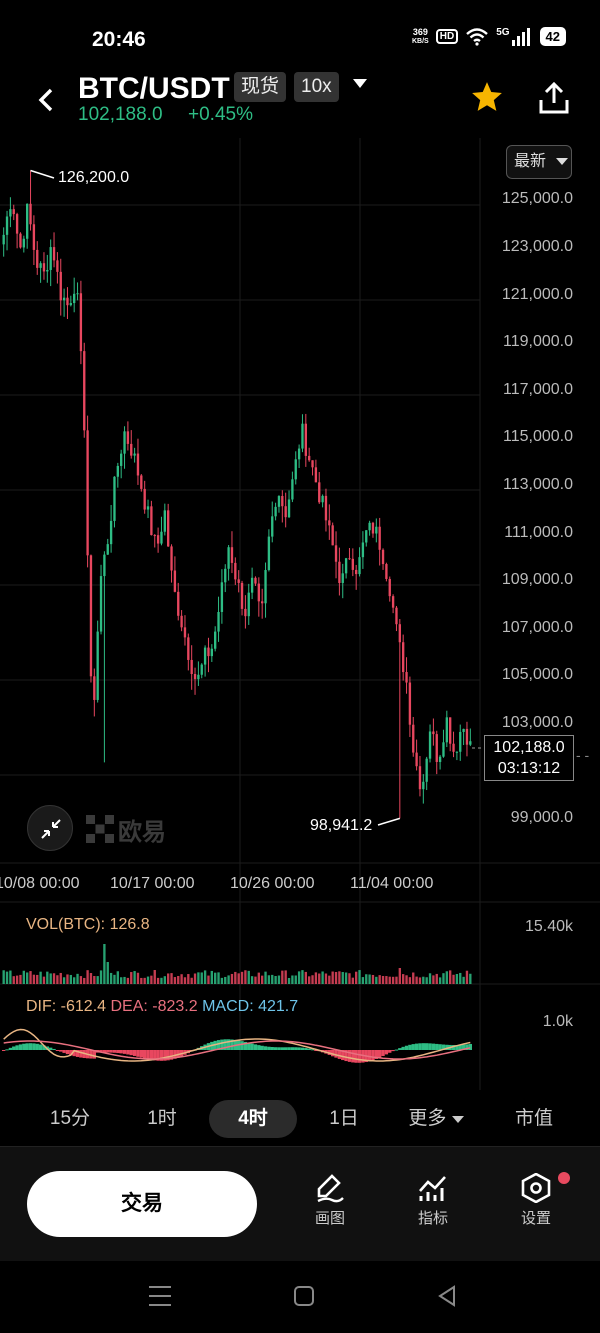  Describe the element at coordinates (436, 1119) in the screenshot. I see `tab-more: 更多` at that location.